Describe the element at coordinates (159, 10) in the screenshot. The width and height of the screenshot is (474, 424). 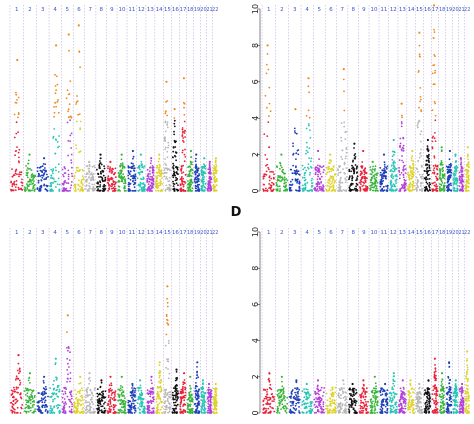
I see `chromosome-label: 14` at that location.